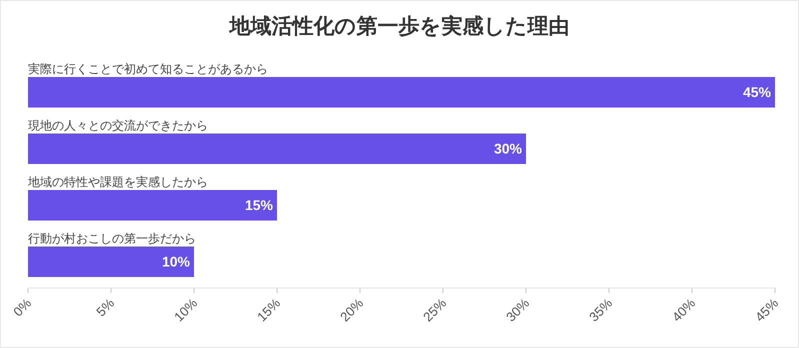 The width and height of the screenshot is (799, 348). Describe the element at coordinates (269, 310) in the screenshot. I see `x-tick-label: 15%` at that location.